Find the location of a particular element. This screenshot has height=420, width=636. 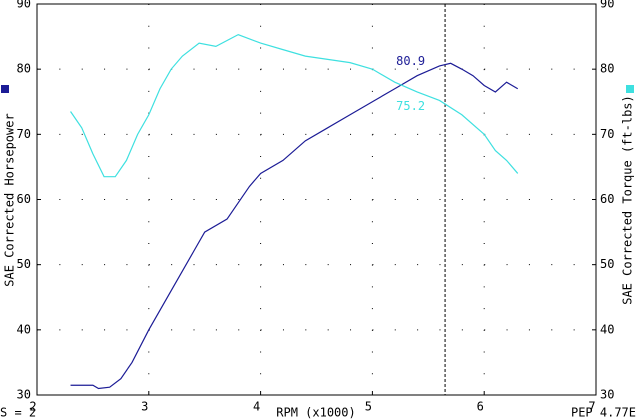

footer-right: PEP 4.77E is located at coordinates (603, 413).